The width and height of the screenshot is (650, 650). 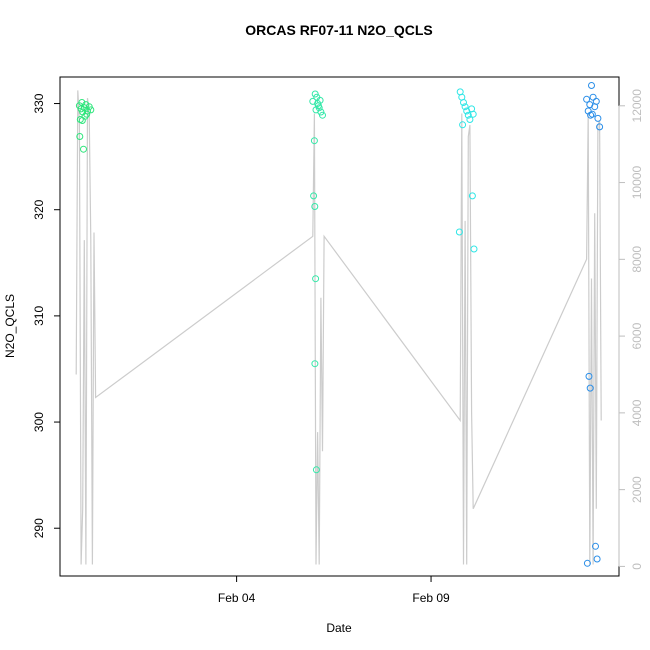 I want to click on y-axis-label: N2O_QCLS, so click(x=10, y=326).